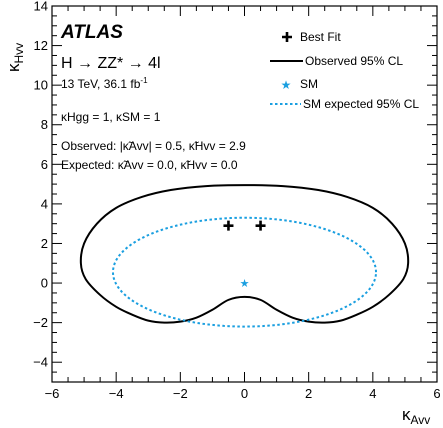  What do you see at coordinates (41, 7) in the screenshot?
I see `y-tick-label: 14` at bounding box center [41, 7].